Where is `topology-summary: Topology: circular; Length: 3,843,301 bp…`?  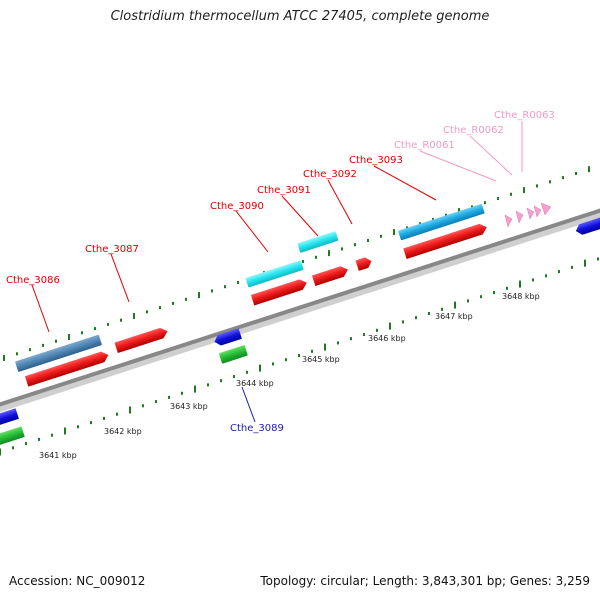 topology-summary: Topology: circular; Length: 3,843,301 bp… is located at coordinates (425, 581).